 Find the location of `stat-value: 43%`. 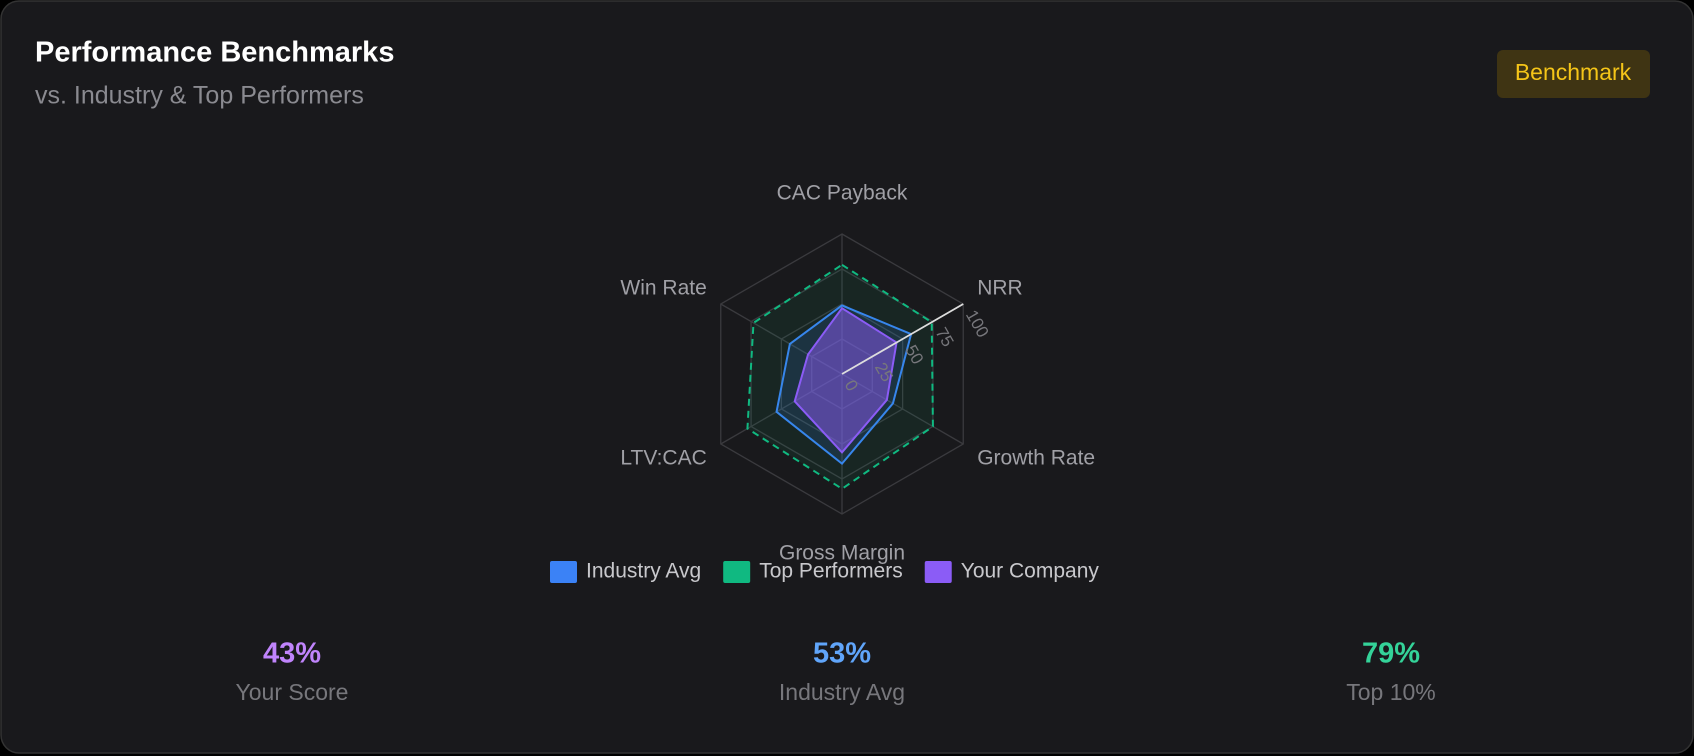

stat-value: 43% is located at coordinates (292, 654).